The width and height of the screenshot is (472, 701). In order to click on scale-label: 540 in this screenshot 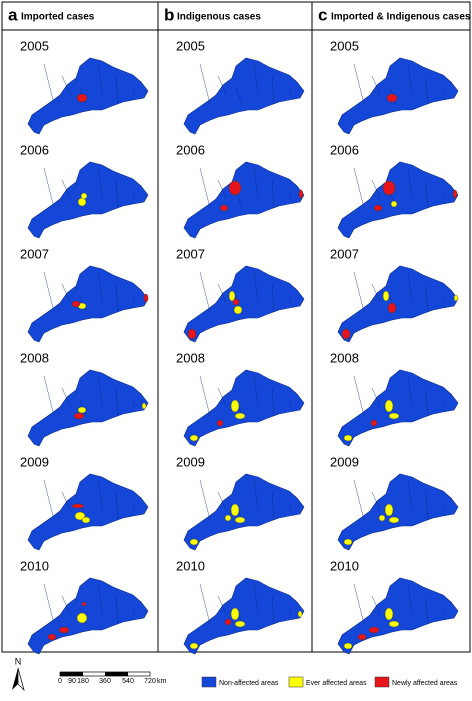, I will do `click(128, 681)`.